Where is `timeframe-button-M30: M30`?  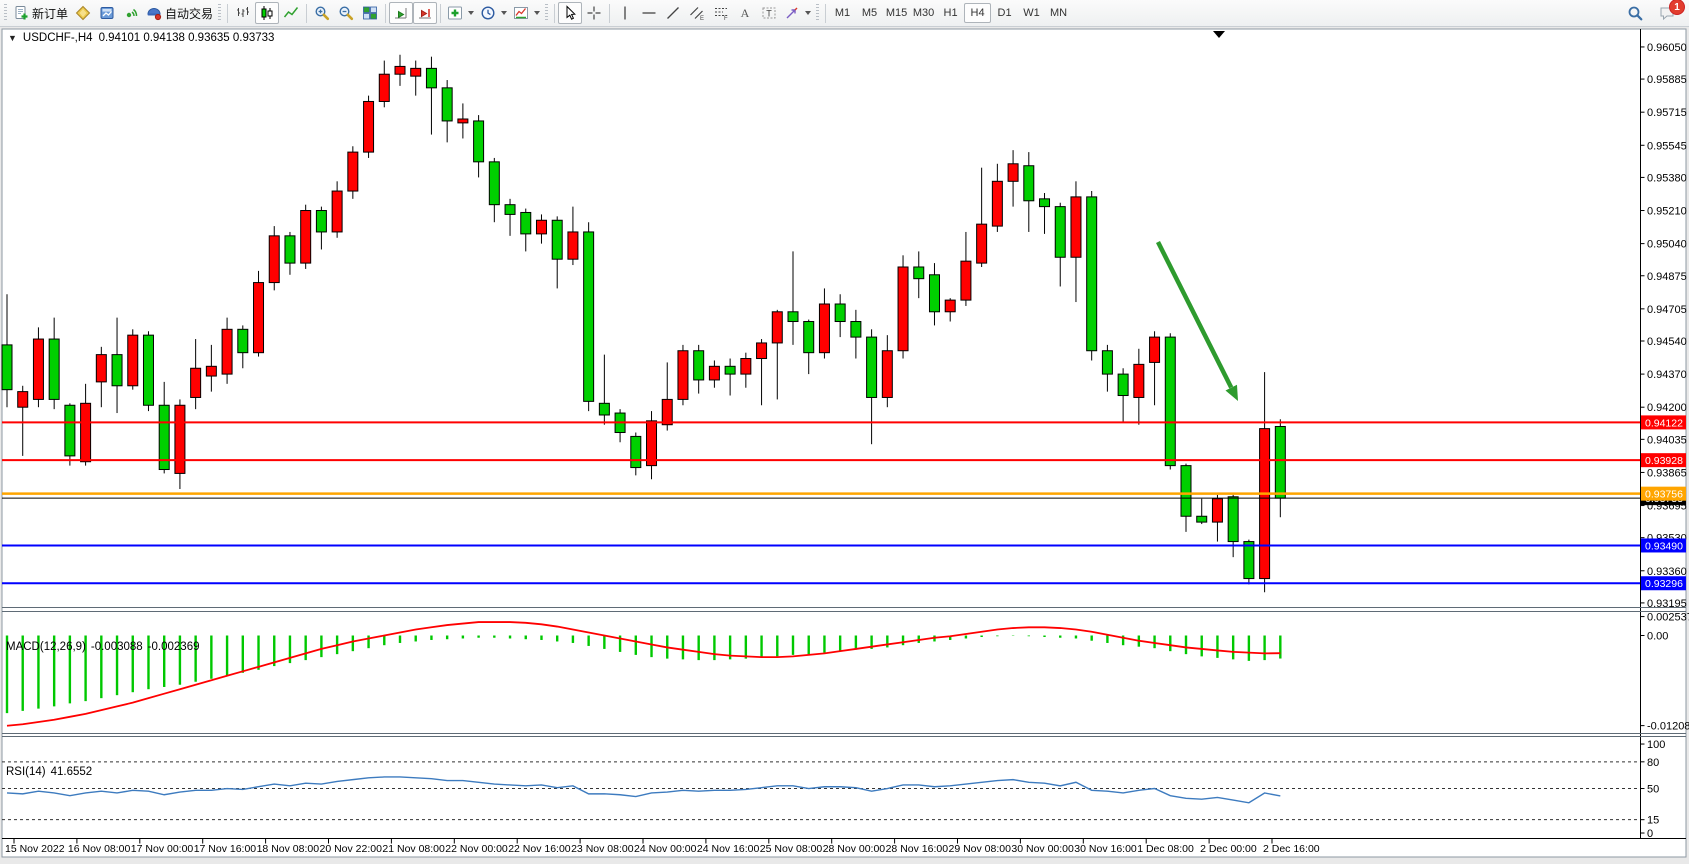 timeframe-button-M30: M30 is located at coordinates (923, 13).